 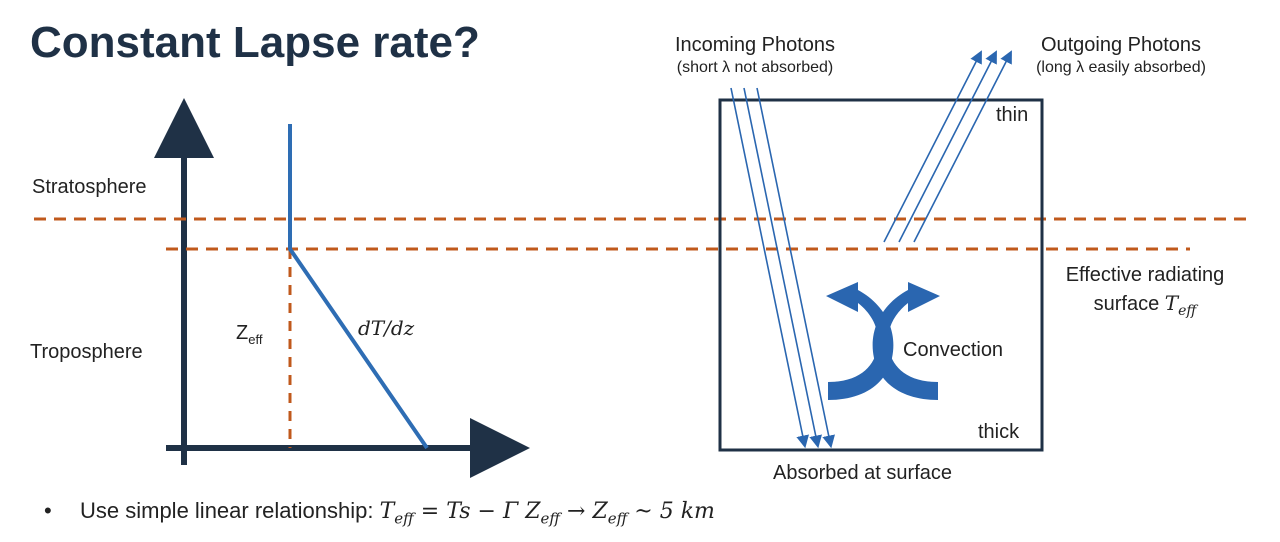 I want to click on thin-label: thin, so click(x=1012, y=115).